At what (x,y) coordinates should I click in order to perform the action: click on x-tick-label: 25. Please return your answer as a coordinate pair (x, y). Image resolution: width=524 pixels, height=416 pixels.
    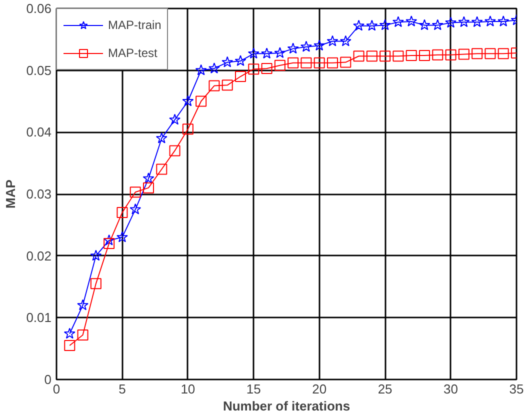
    Looking at the image, I should click on (385, 389).